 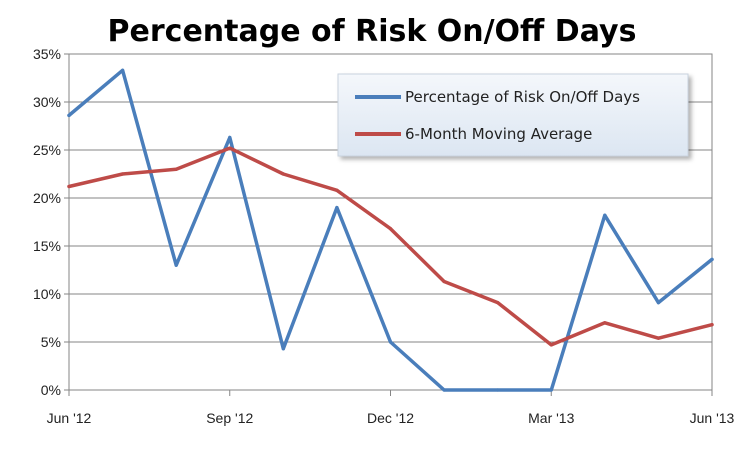 What do you see at coordinates (47, 54) in the screenshot?
I see `y-tick-label: 35%` at bounding box center [47, 54].